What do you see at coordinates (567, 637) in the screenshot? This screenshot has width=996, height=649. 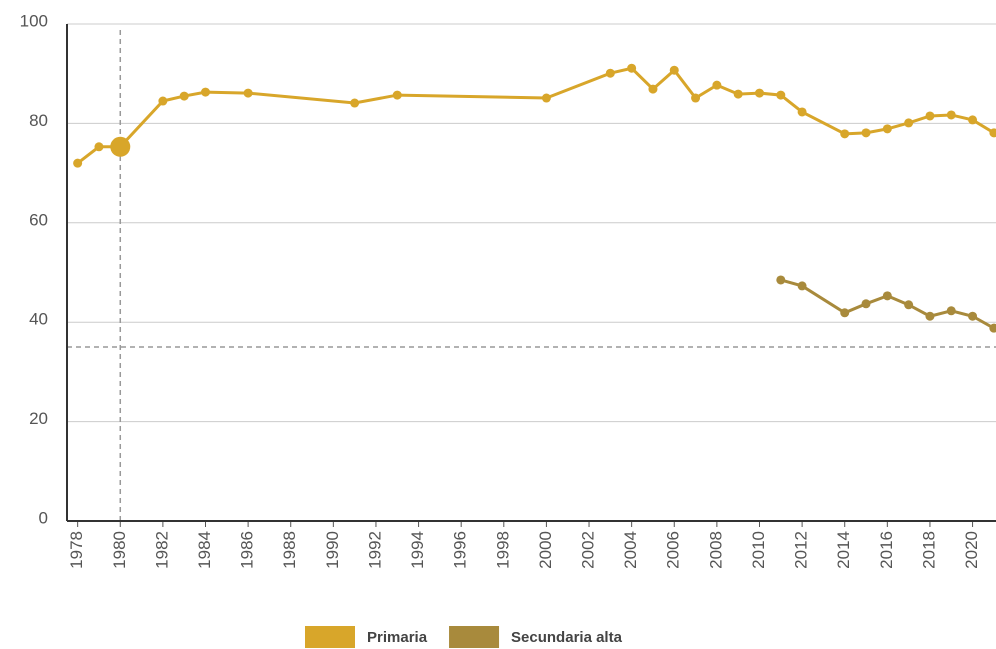 I see `legend-label: Secundaria alta` at bounding box center [567, 637].